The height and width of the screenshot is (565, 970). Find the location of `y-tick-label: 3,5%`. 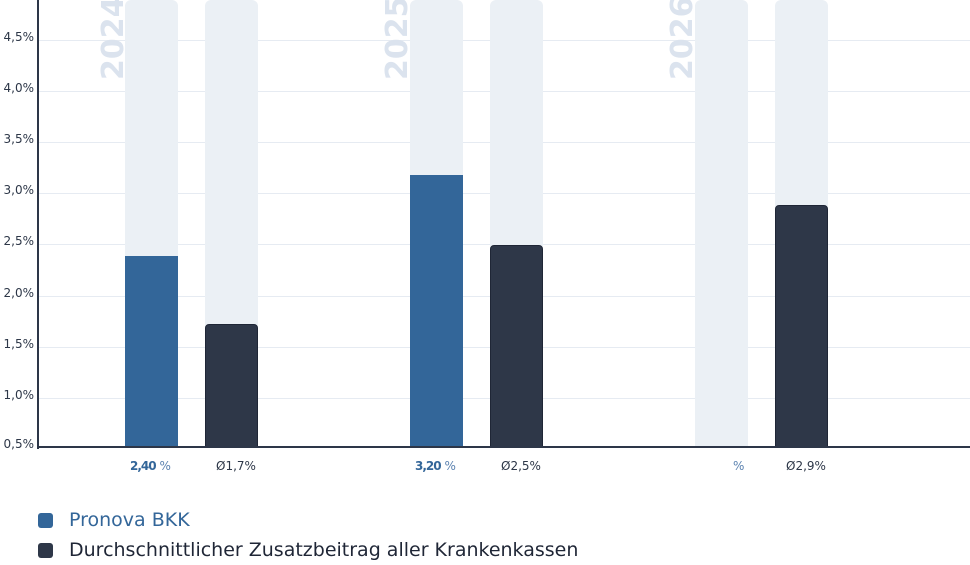

y-tick-label: 3,5% is located at coordinates (19, 139).